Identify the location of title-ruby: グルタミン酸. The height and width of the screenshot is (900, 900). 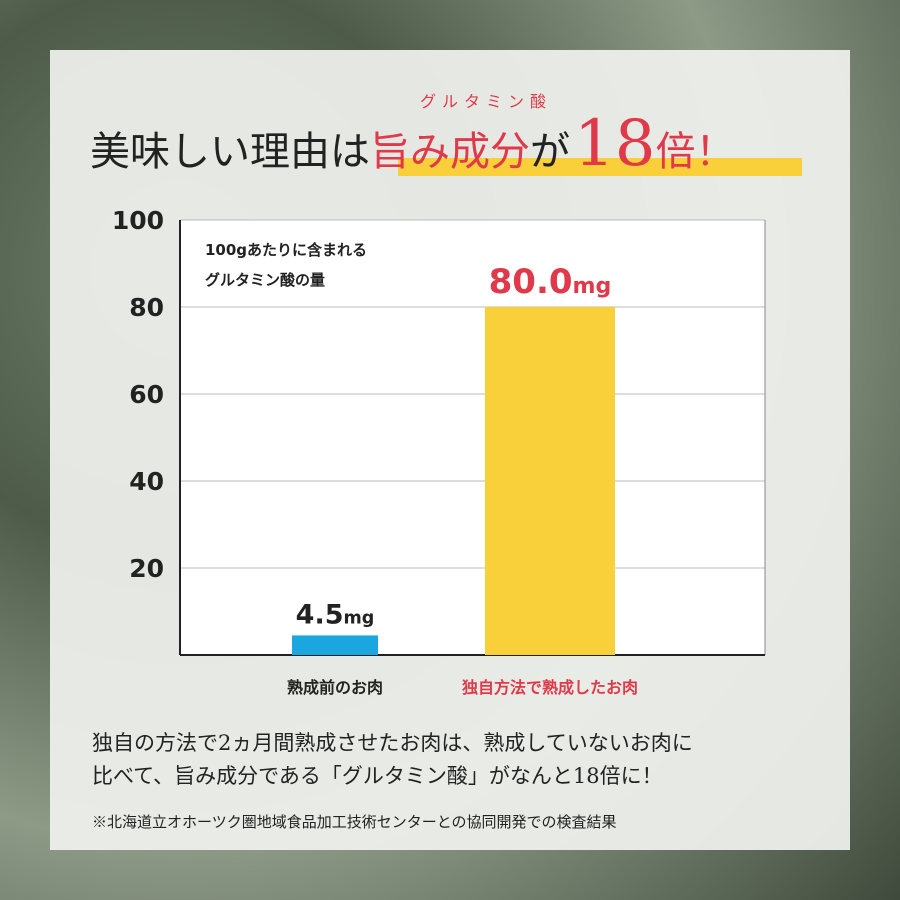
(486, 101).